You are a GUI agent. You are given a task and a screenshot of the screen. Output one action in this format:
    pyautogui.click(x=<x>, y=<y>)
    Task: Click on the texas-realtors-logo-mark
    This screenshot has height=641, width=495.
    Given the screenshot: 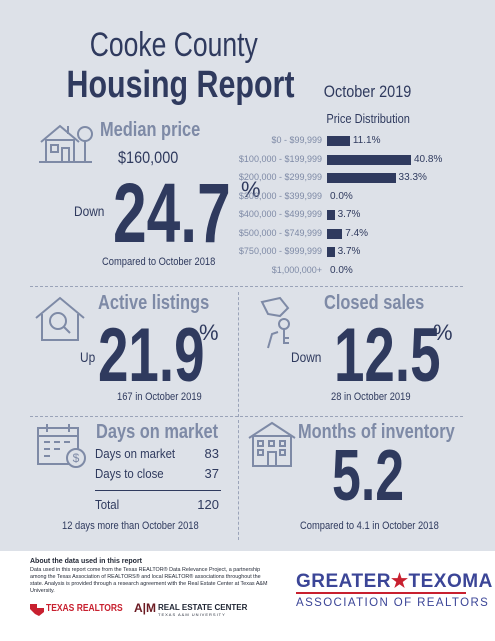 What is the action you would take?
    pyautogui.click(x=37, y=609)
    